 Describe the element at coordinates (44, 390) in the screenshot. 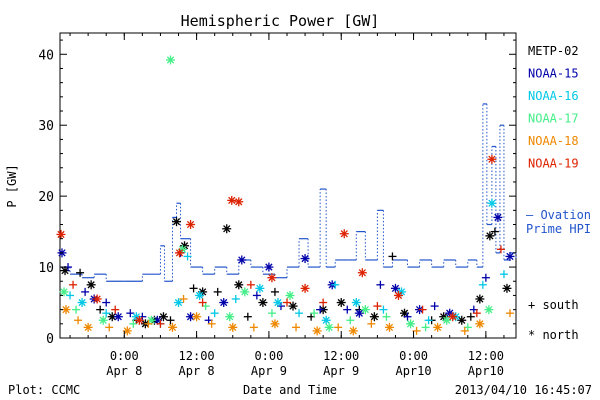

I see `plot-credit: Plot: CCMC` at that location.